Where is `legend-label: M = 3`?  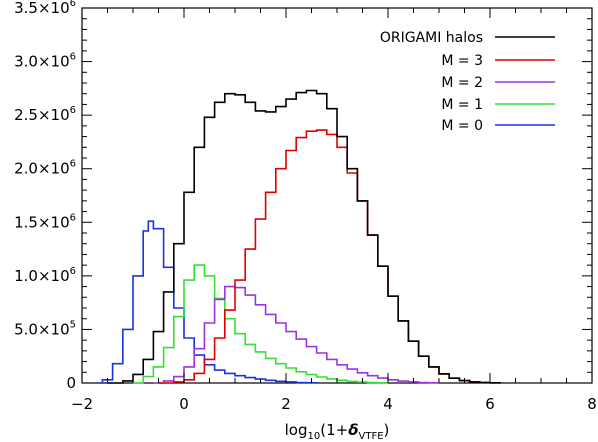 legend-label: M = 3 is located at coordinates (462, 61).